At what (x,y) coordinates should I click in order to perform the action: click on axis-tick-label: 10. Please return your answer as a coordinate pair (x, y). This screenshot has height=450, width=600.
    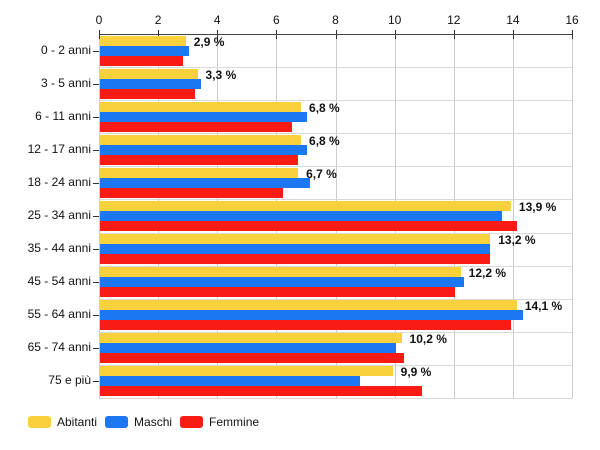
    Looking at the image, I should click on (394, 20).